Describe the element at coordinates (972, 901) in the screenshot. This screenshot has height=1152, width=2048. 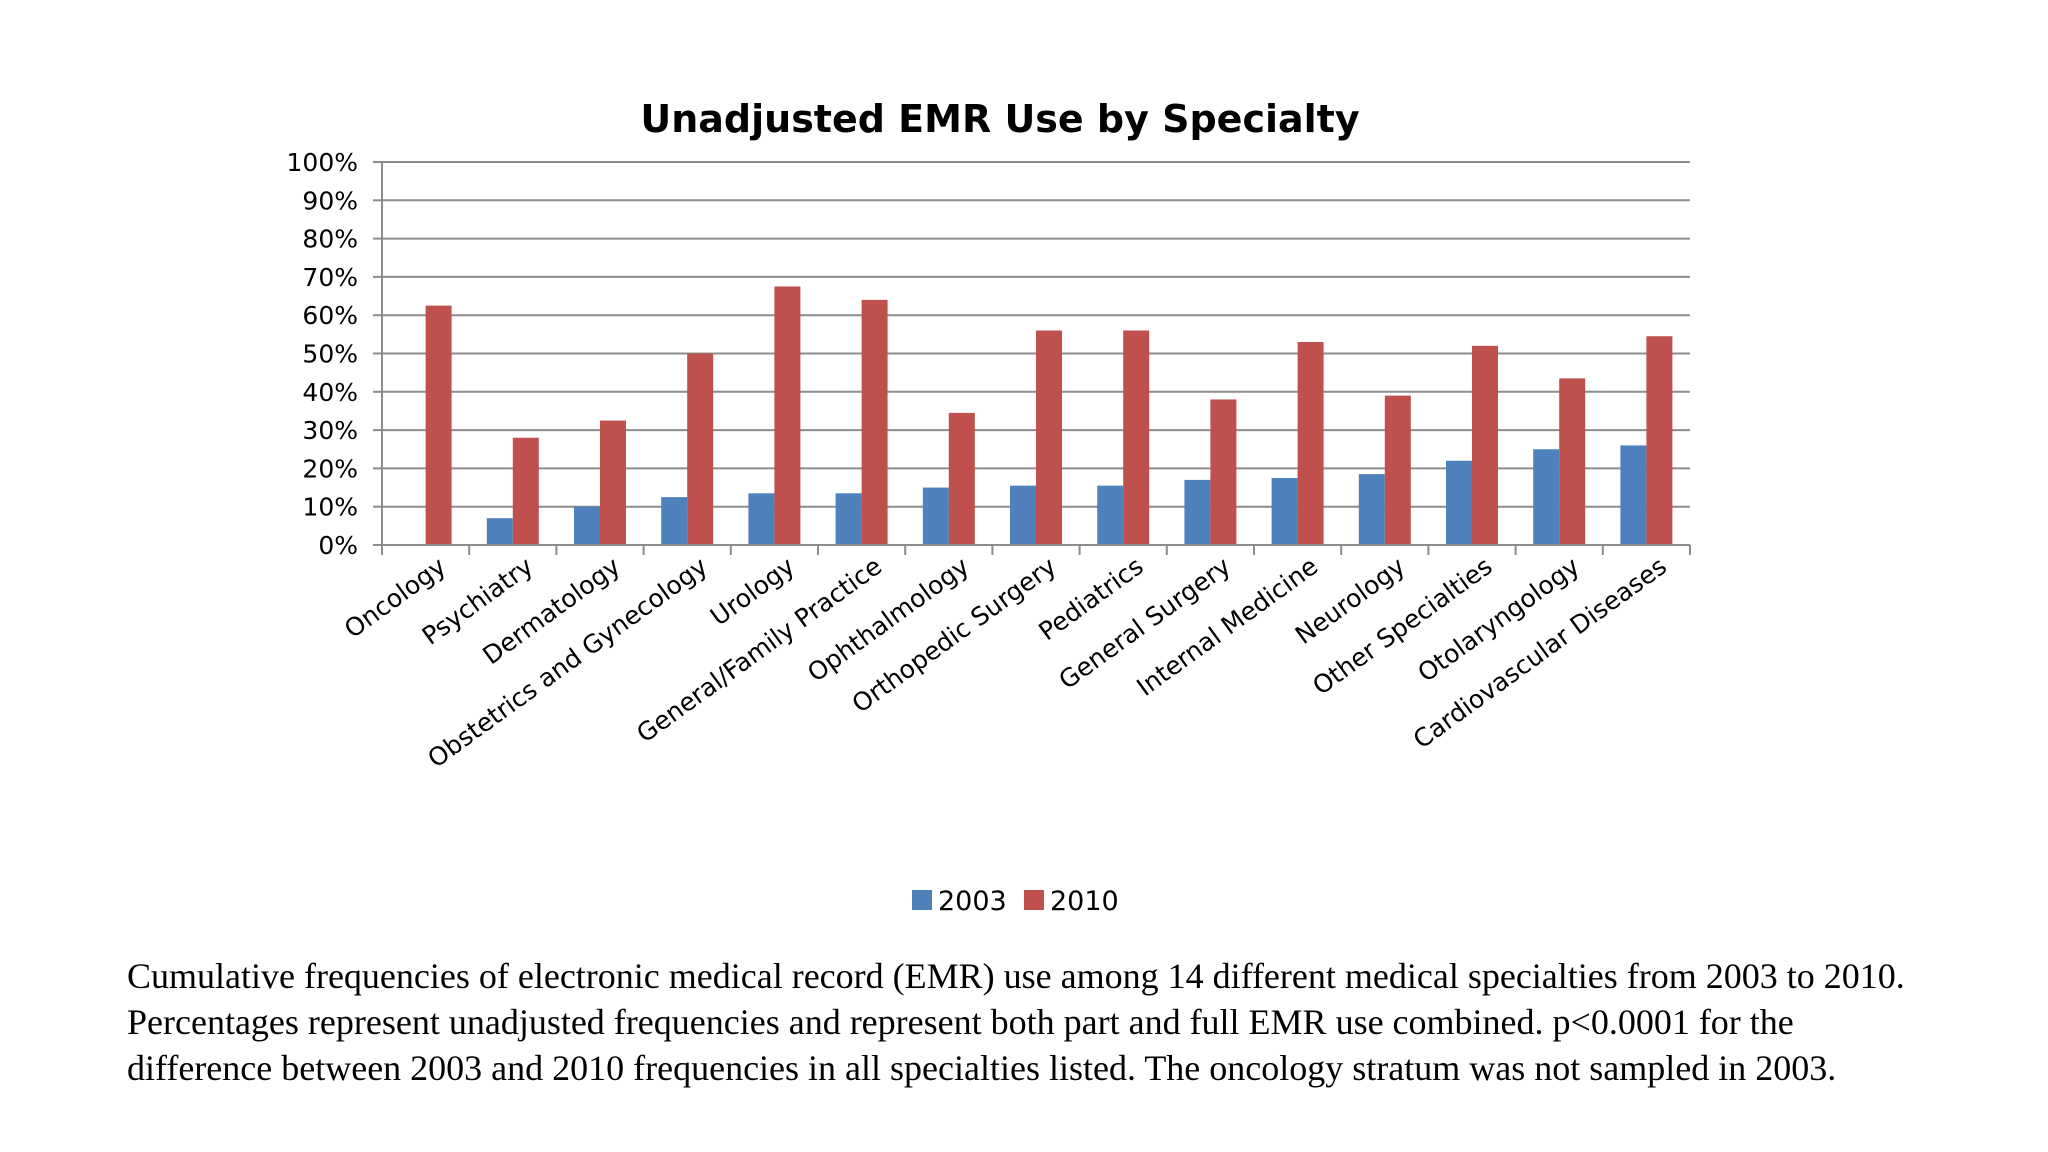
I see `legend-label-2003: 2003` at that location.